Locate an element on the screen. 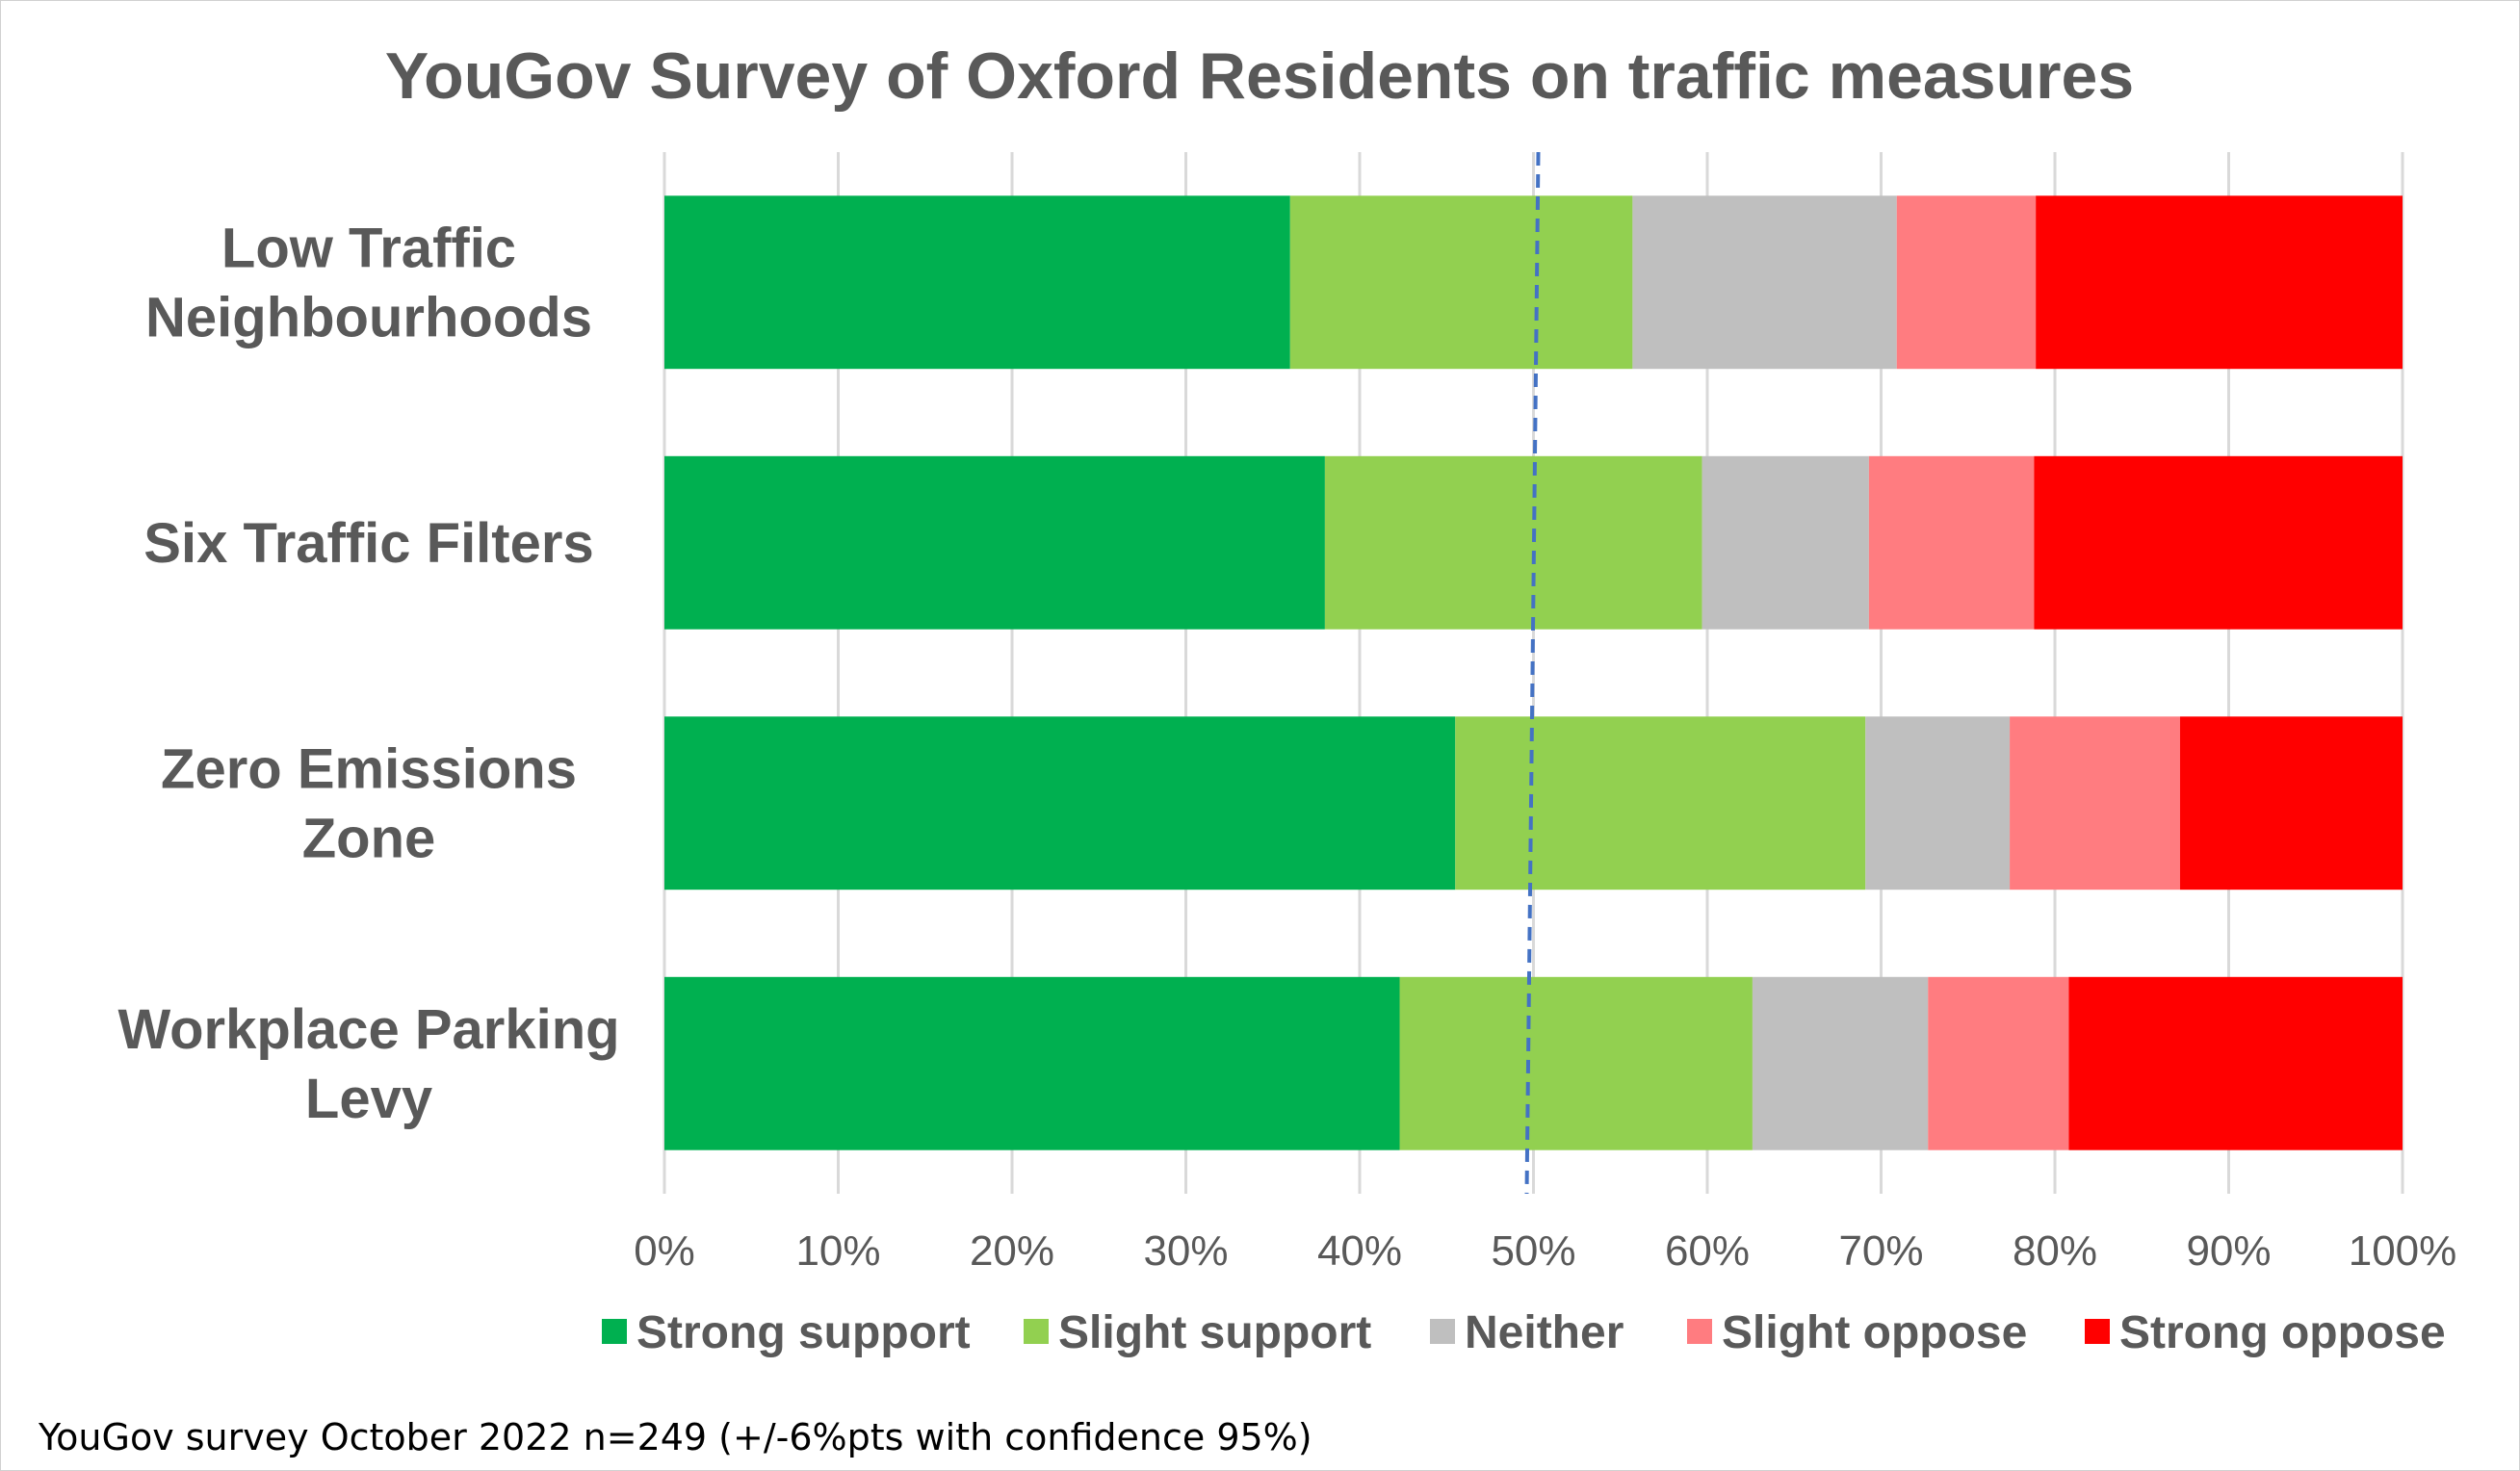  category-label-line: Workplace Parking is located at coordinates (368, 1029).